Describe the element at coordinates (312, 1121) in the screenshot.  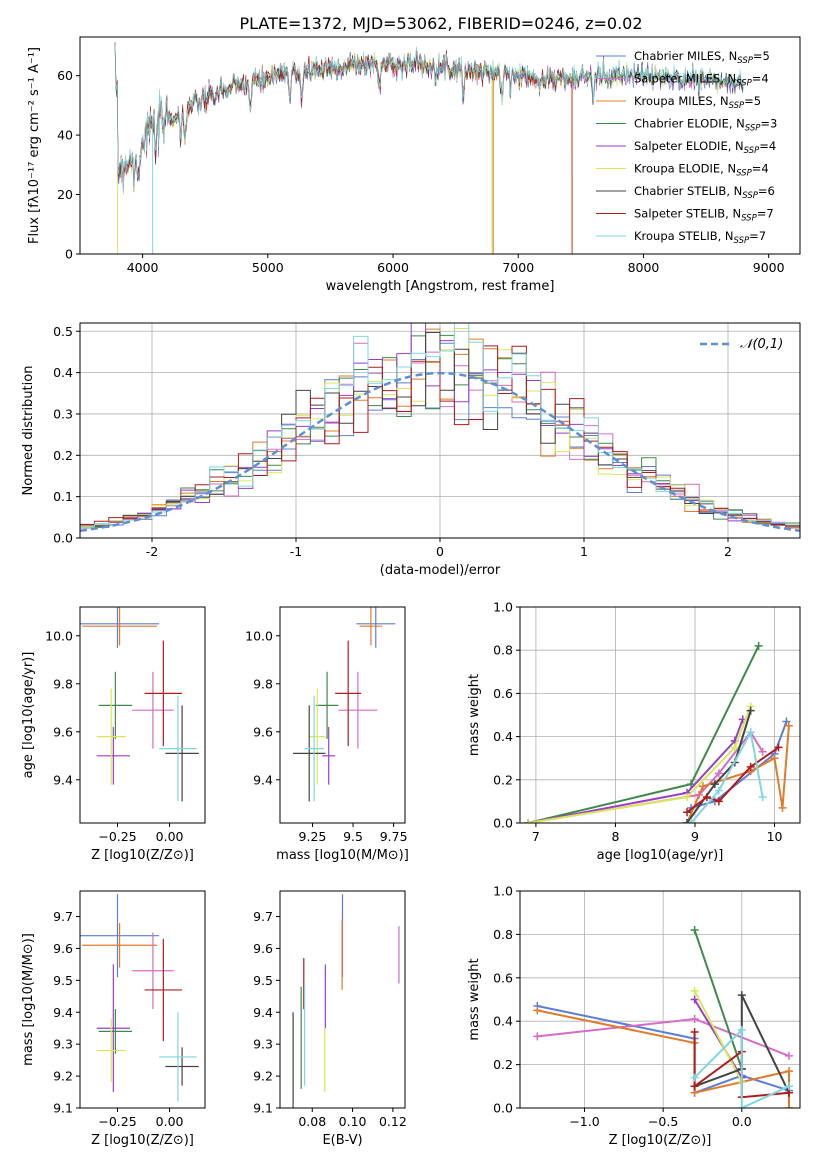
I see `x-tick-label: 0.08` at that location.